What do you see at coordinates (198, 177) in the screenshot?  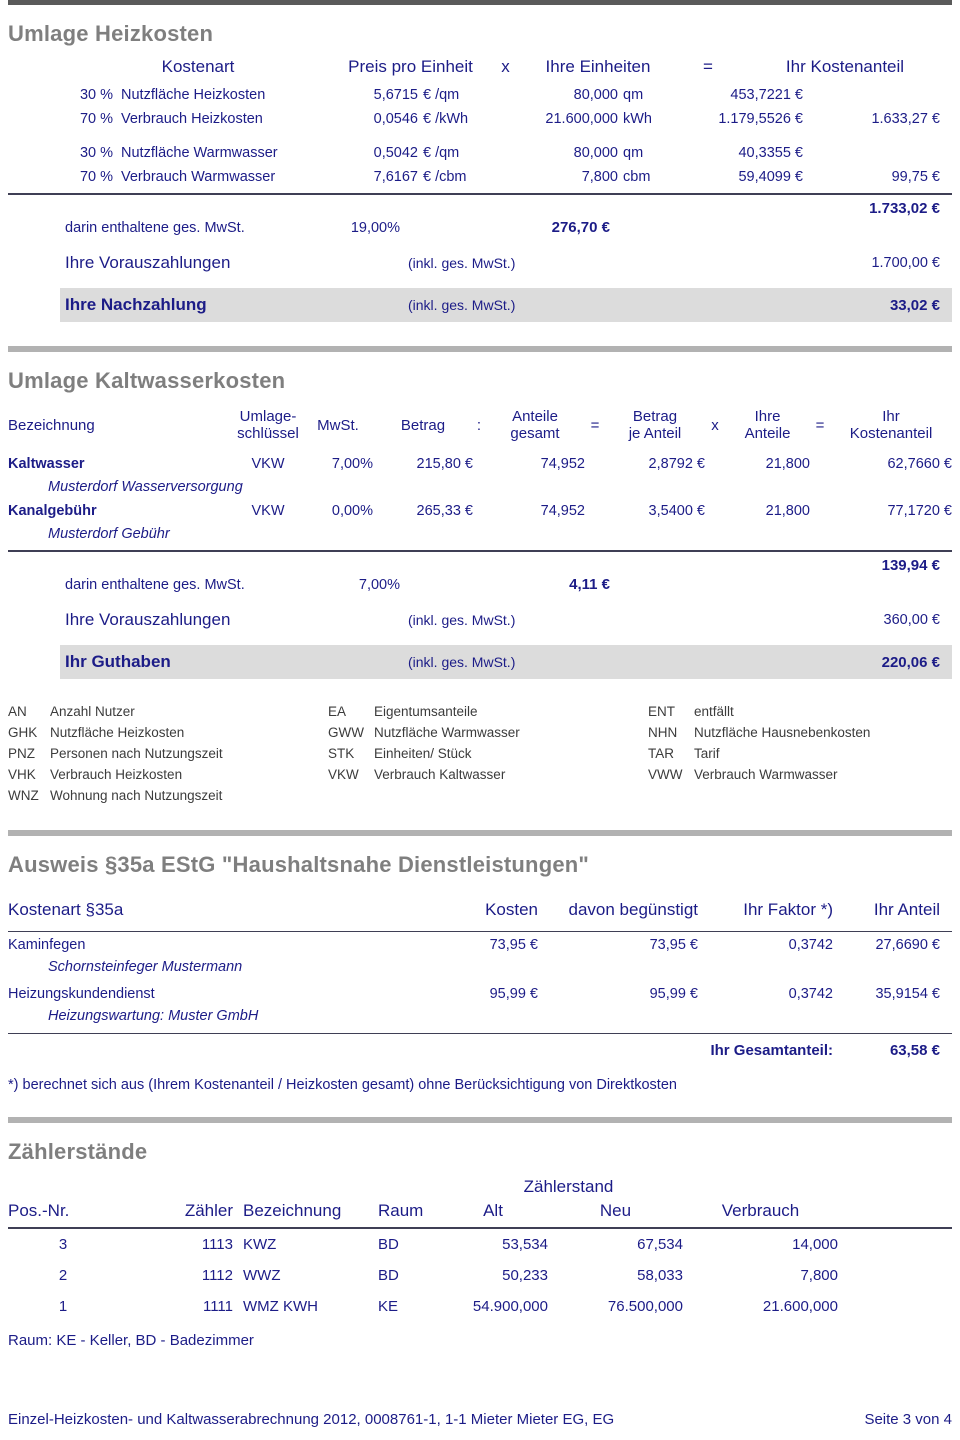 I see `cell-kostenart: Verbrauch Warmwasser` at bounding box center [198, 177].